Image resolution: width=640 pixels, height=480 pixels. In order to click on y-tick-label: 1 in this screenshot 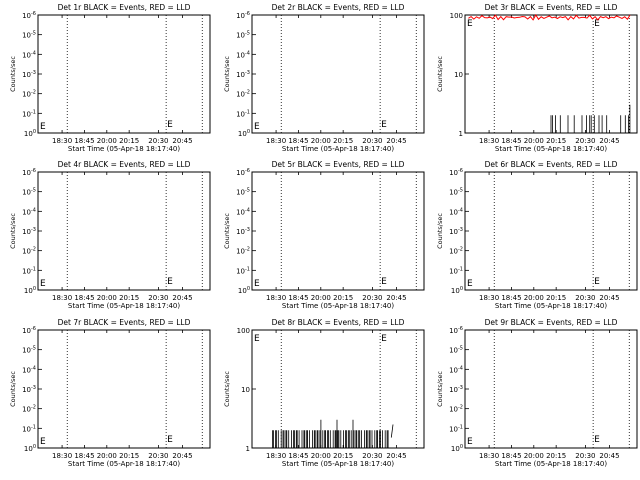, I will do `click(461, 134)`.